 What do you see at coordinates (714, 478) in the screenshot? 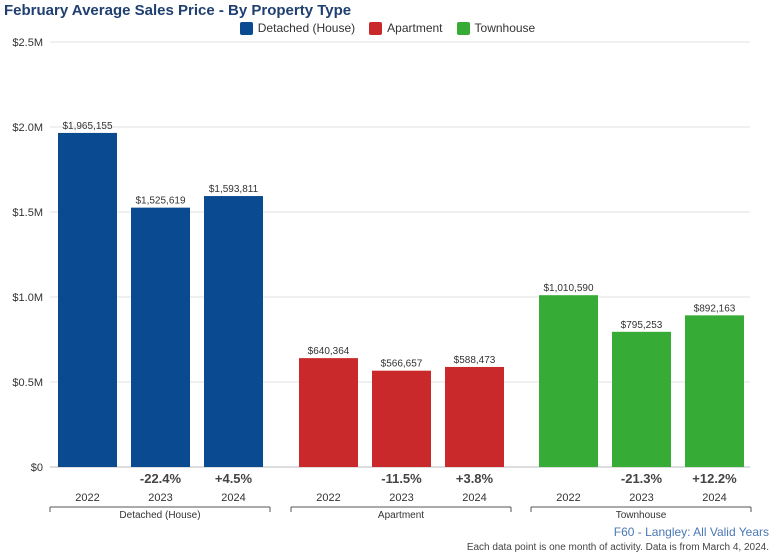
I see `change-label: +12.2%` at bounding box center [714, 478].